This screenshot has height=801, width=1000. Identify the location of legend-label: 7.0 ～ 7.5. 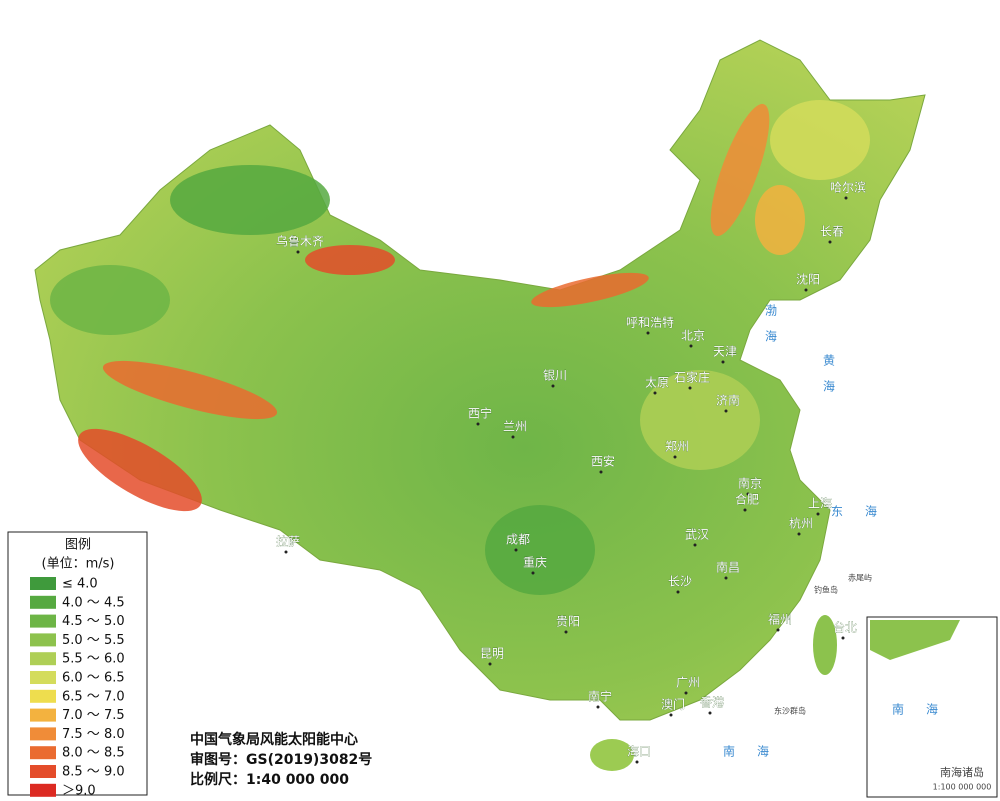
(93, 715).